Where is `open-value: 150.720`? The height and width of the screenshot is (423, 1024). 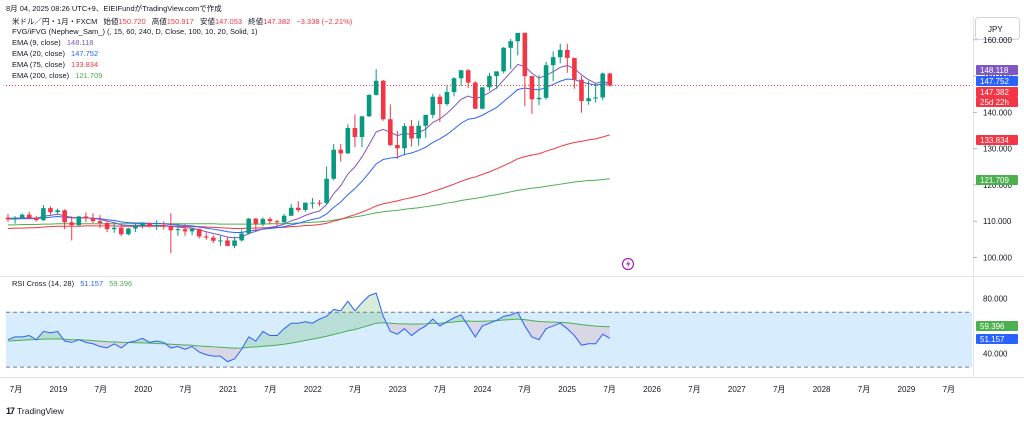 open-value: 150.720 is located at coordinates (132, 21).